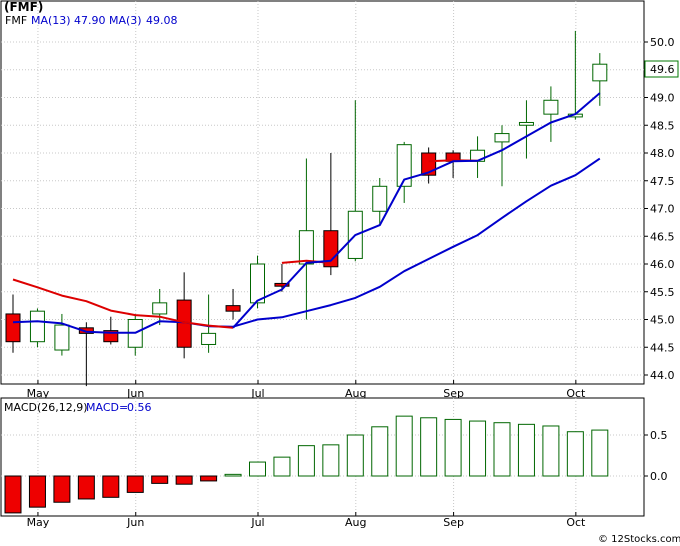 This screenshot has height=546, width=680. Describe the element at coordinates (38, 393) in the screenshot. I see `month-label: May` at that location.